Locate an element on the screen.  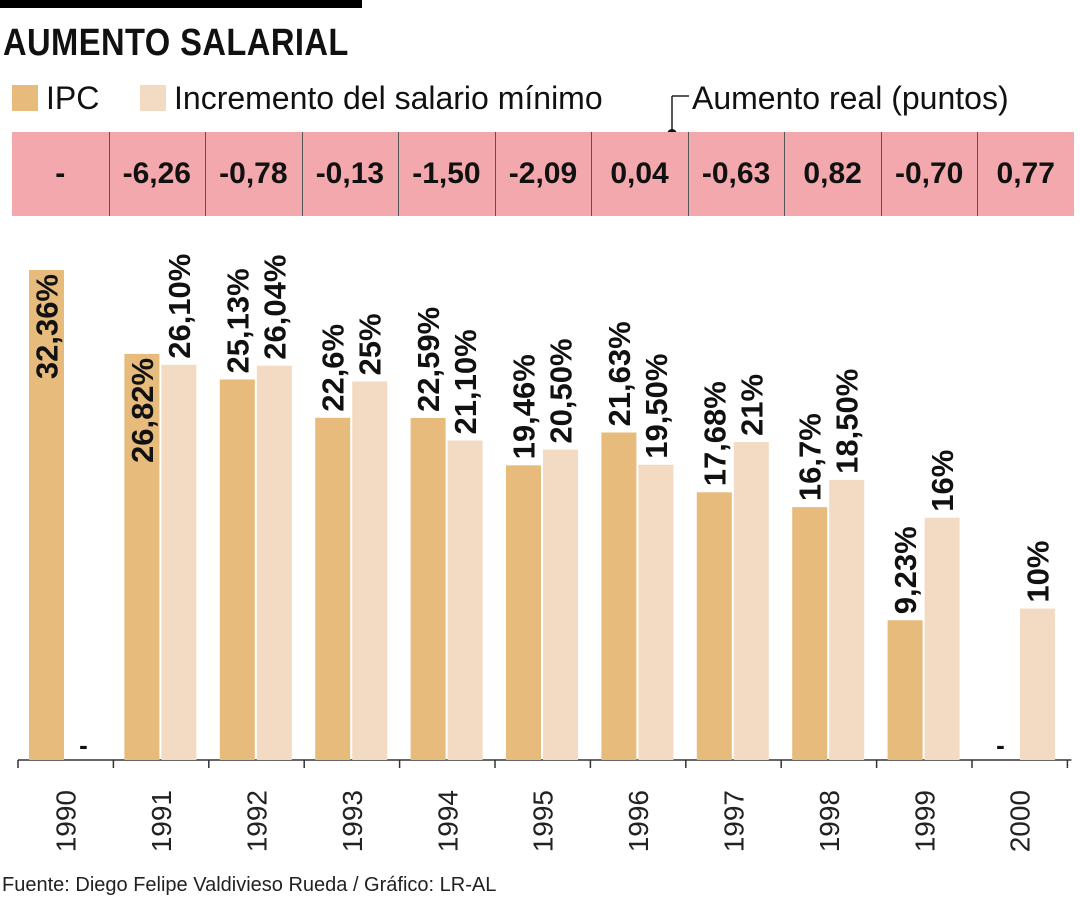
salario-bar-1991 is located at coordinates (179, 562).